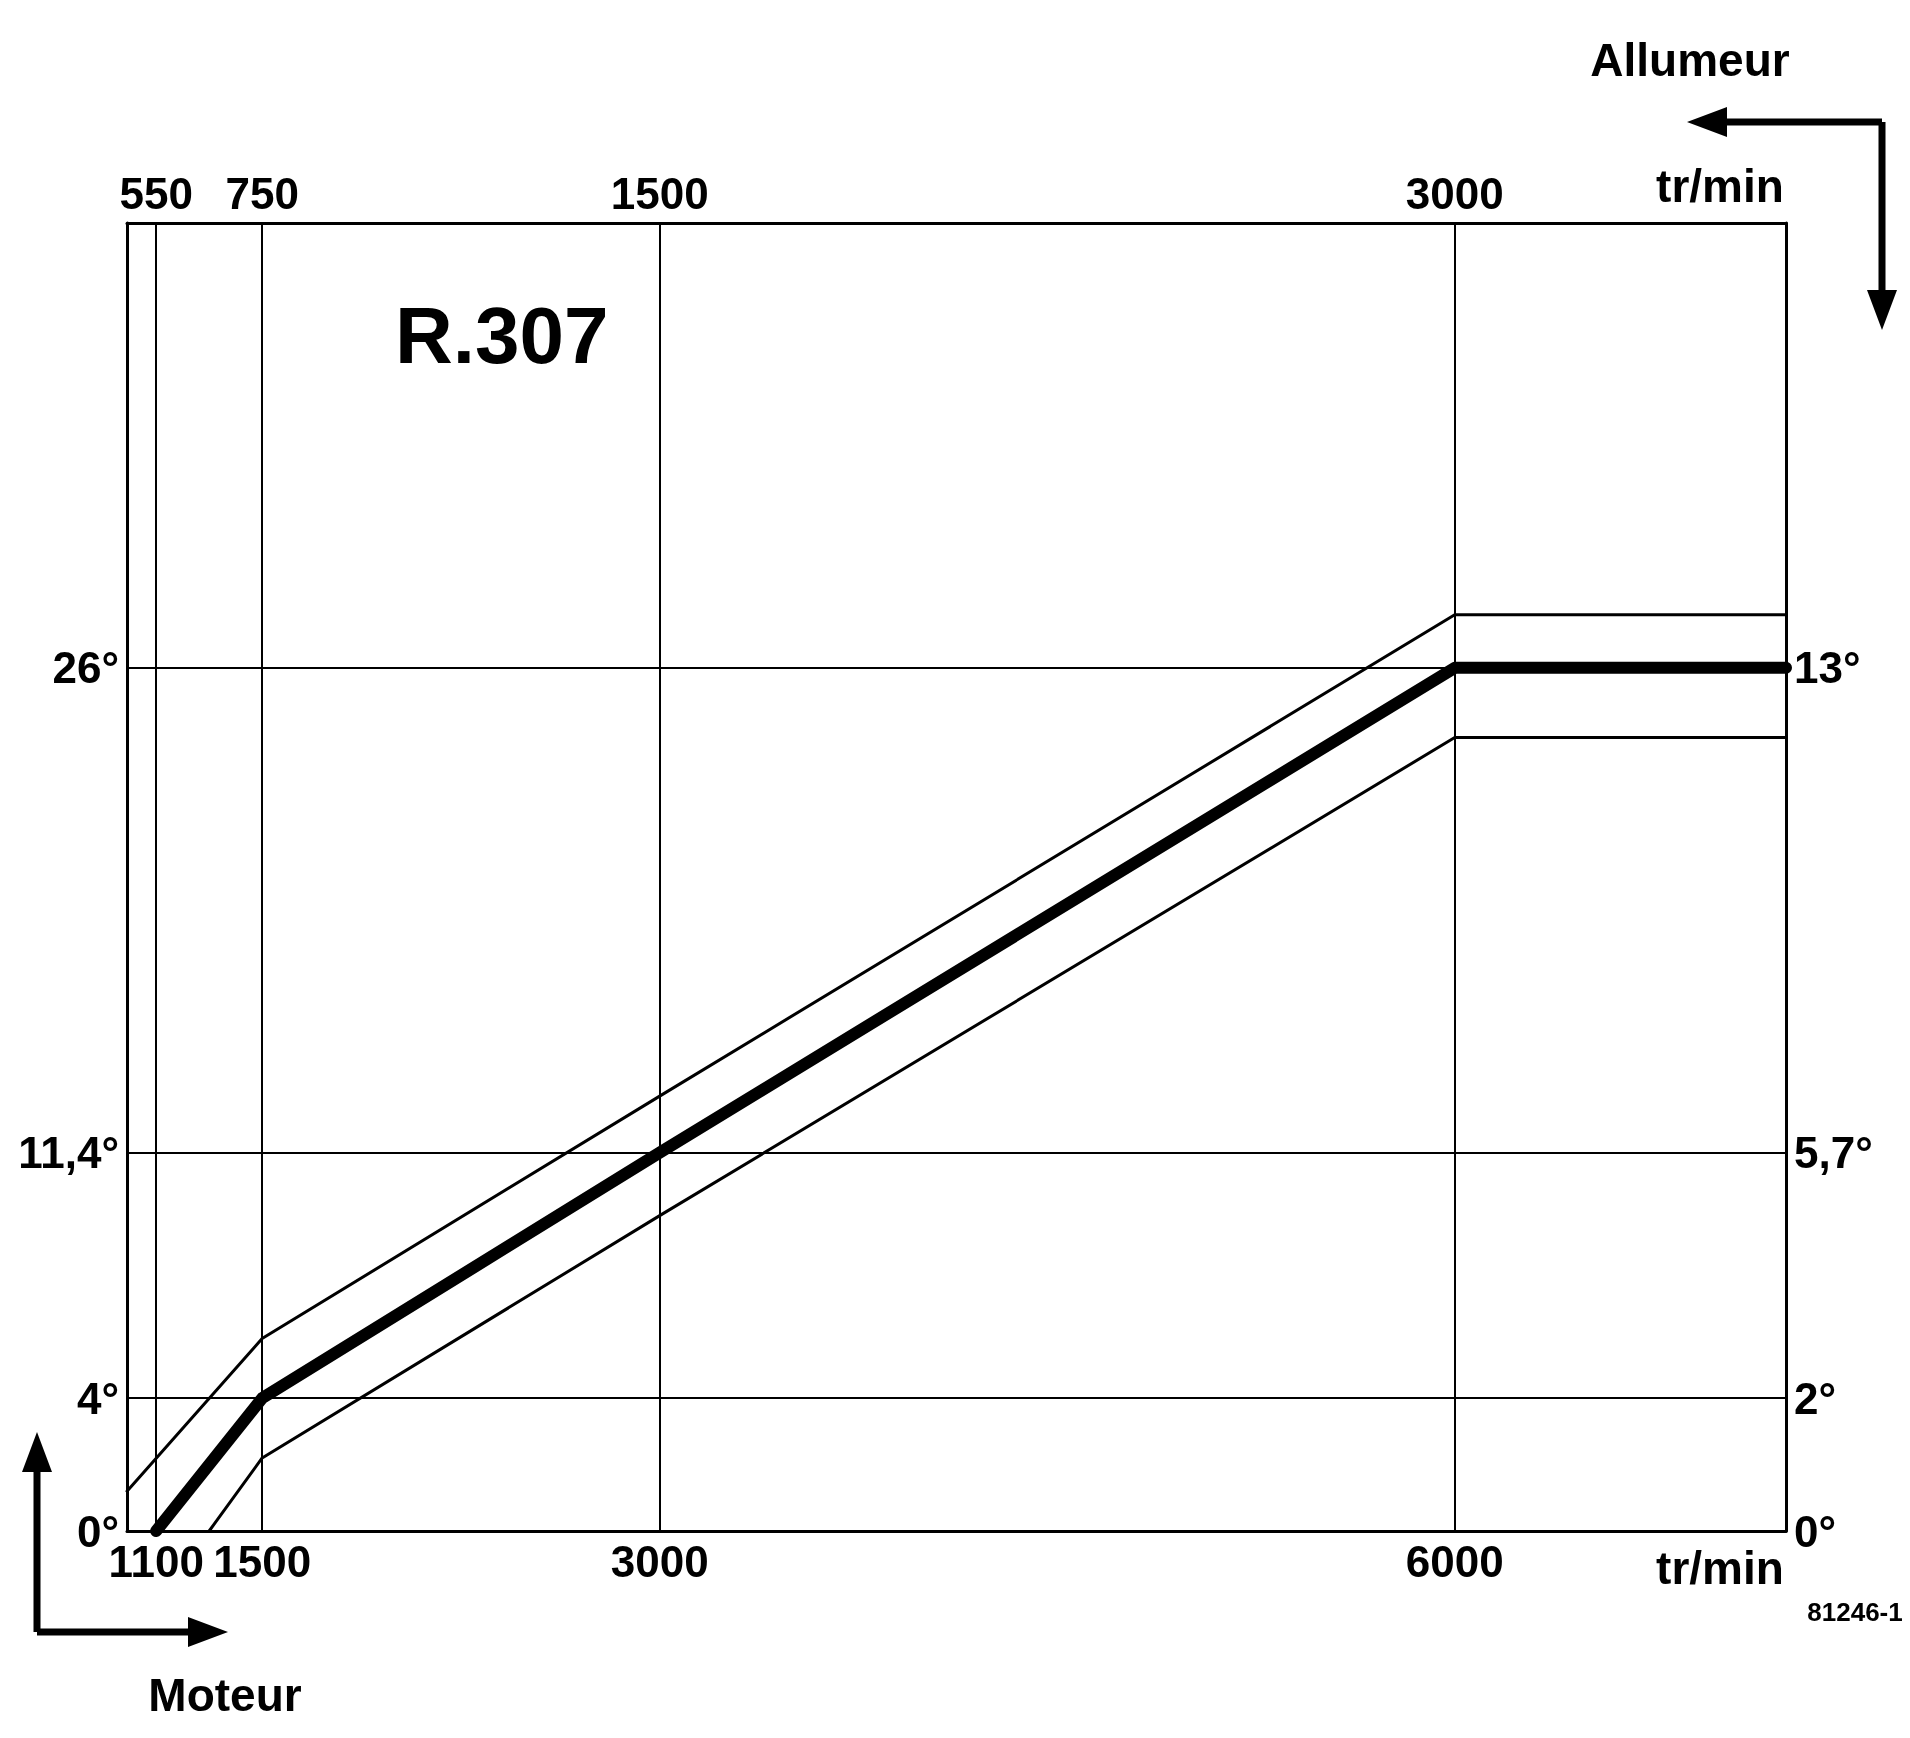 The image size is (1910, 1738). Describe the element at coordinates (659, 193) in the screenshot. I see `x2-tick-label: 1500` at that location.